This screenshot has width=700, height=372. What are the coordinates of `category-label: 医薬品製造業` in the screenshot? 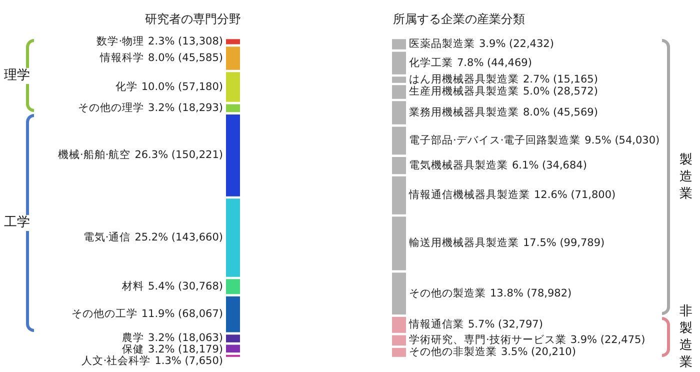 It's located at (442, 43).